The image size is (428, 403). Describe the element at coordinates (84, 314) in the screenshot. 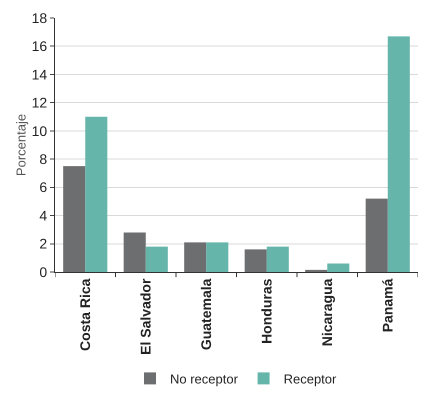

I see `x-tick-label: Costa Rica` at that location.